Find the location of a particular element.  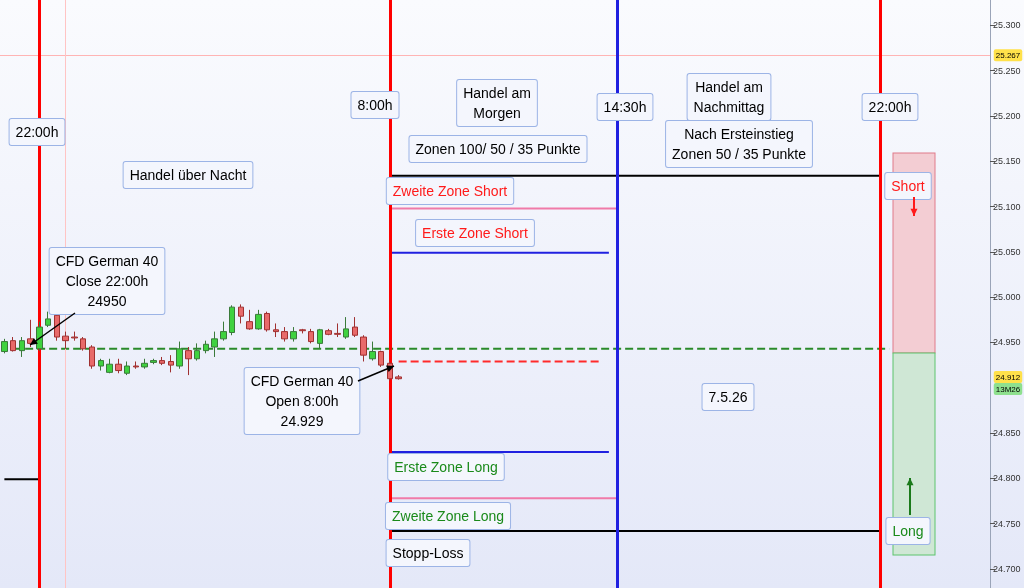

y-tick-label: 25.300 is located at coordinates (1007, 25).